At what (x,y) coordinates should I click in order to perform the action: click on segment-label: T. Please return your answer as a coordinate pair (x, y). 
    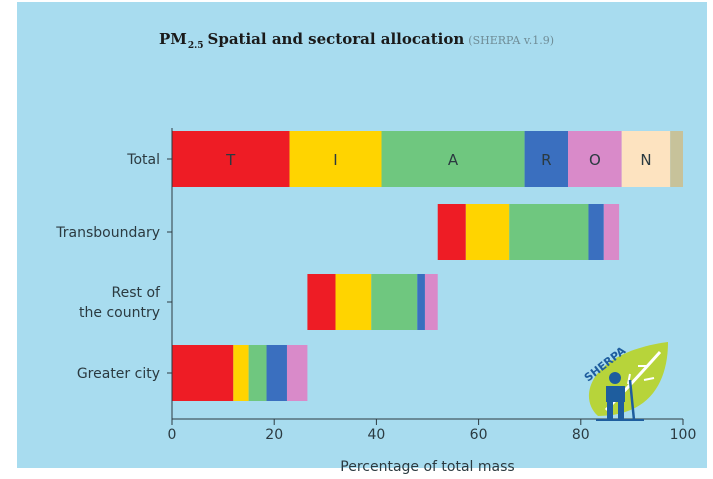
    Looking at the image, I should click on (230, 160).